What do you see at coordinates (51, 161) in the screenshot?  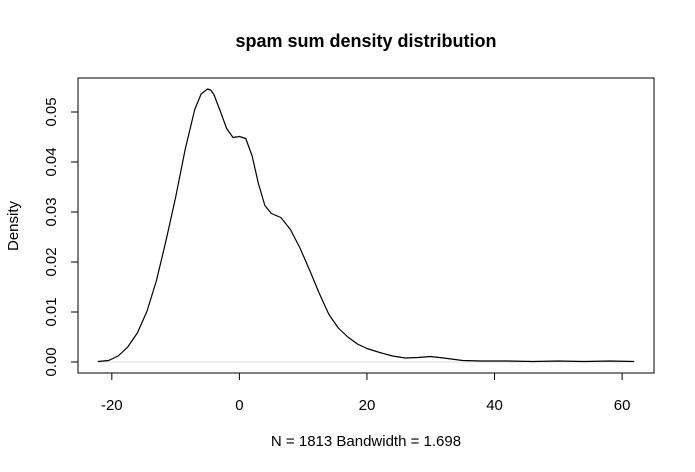 I see `y-tick-label: 0.04` at bounding box center [51, 161].